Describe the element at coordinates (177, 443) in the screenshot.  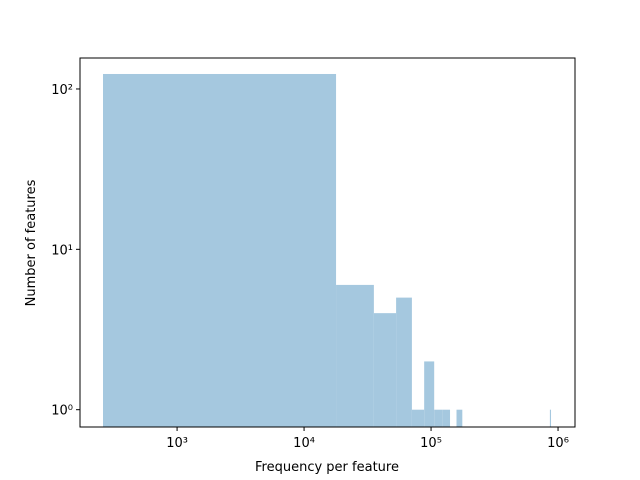
I see `x-tick-label: 10³` at that location.